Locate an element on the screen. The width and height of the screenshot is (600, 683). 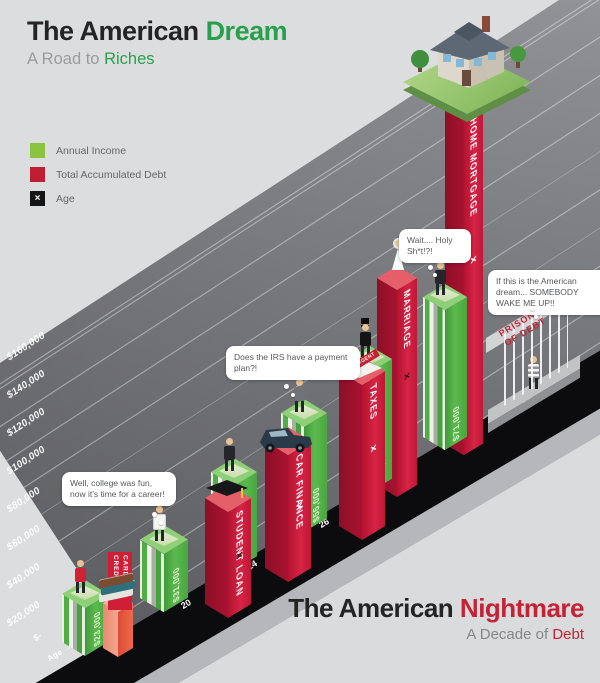
income-value-26: $55,000 is located at coordinates (315, 505).